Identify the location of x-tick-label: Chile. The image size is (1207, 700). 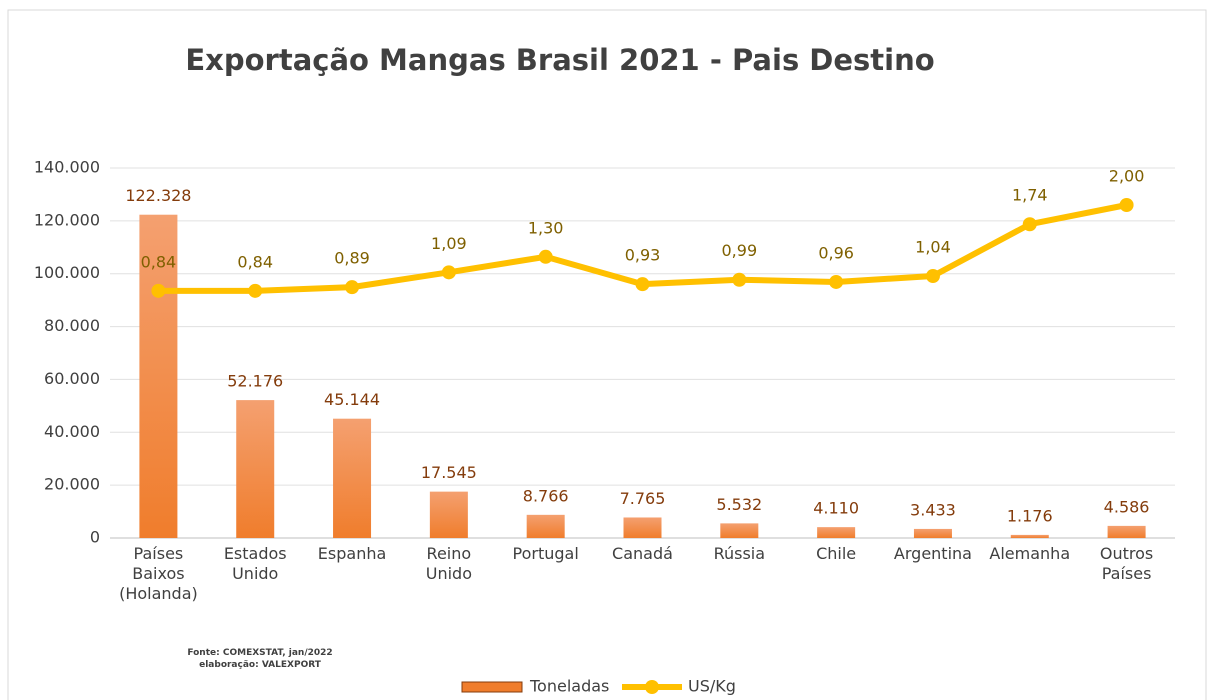
(836, 553).